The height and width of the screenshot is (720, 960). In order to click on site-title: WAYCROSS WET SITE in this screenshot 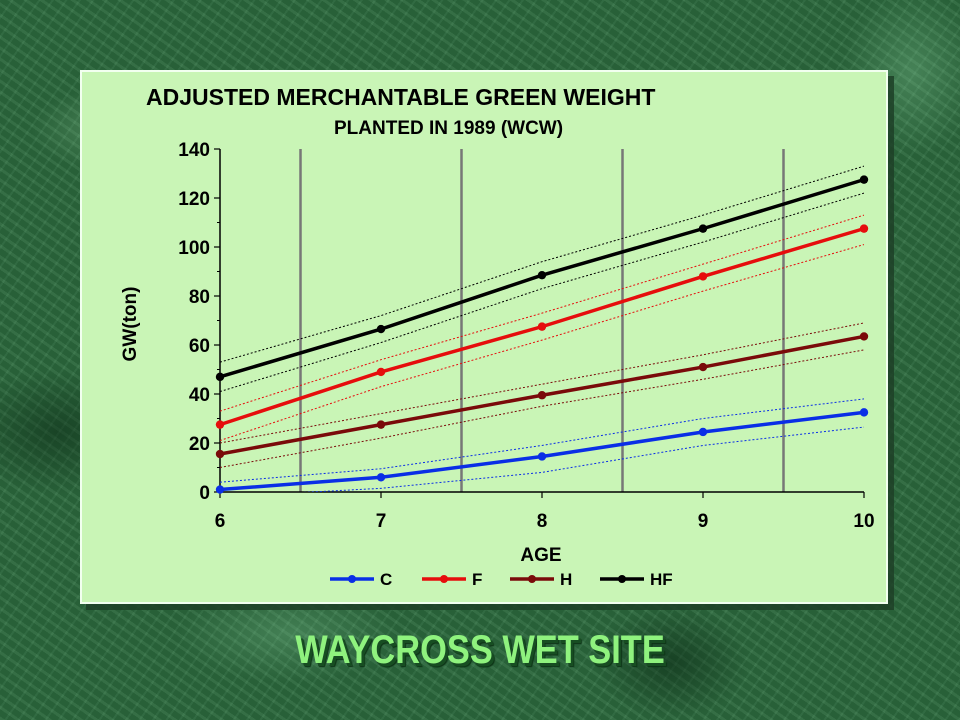, I will do `click(480, 650)`.